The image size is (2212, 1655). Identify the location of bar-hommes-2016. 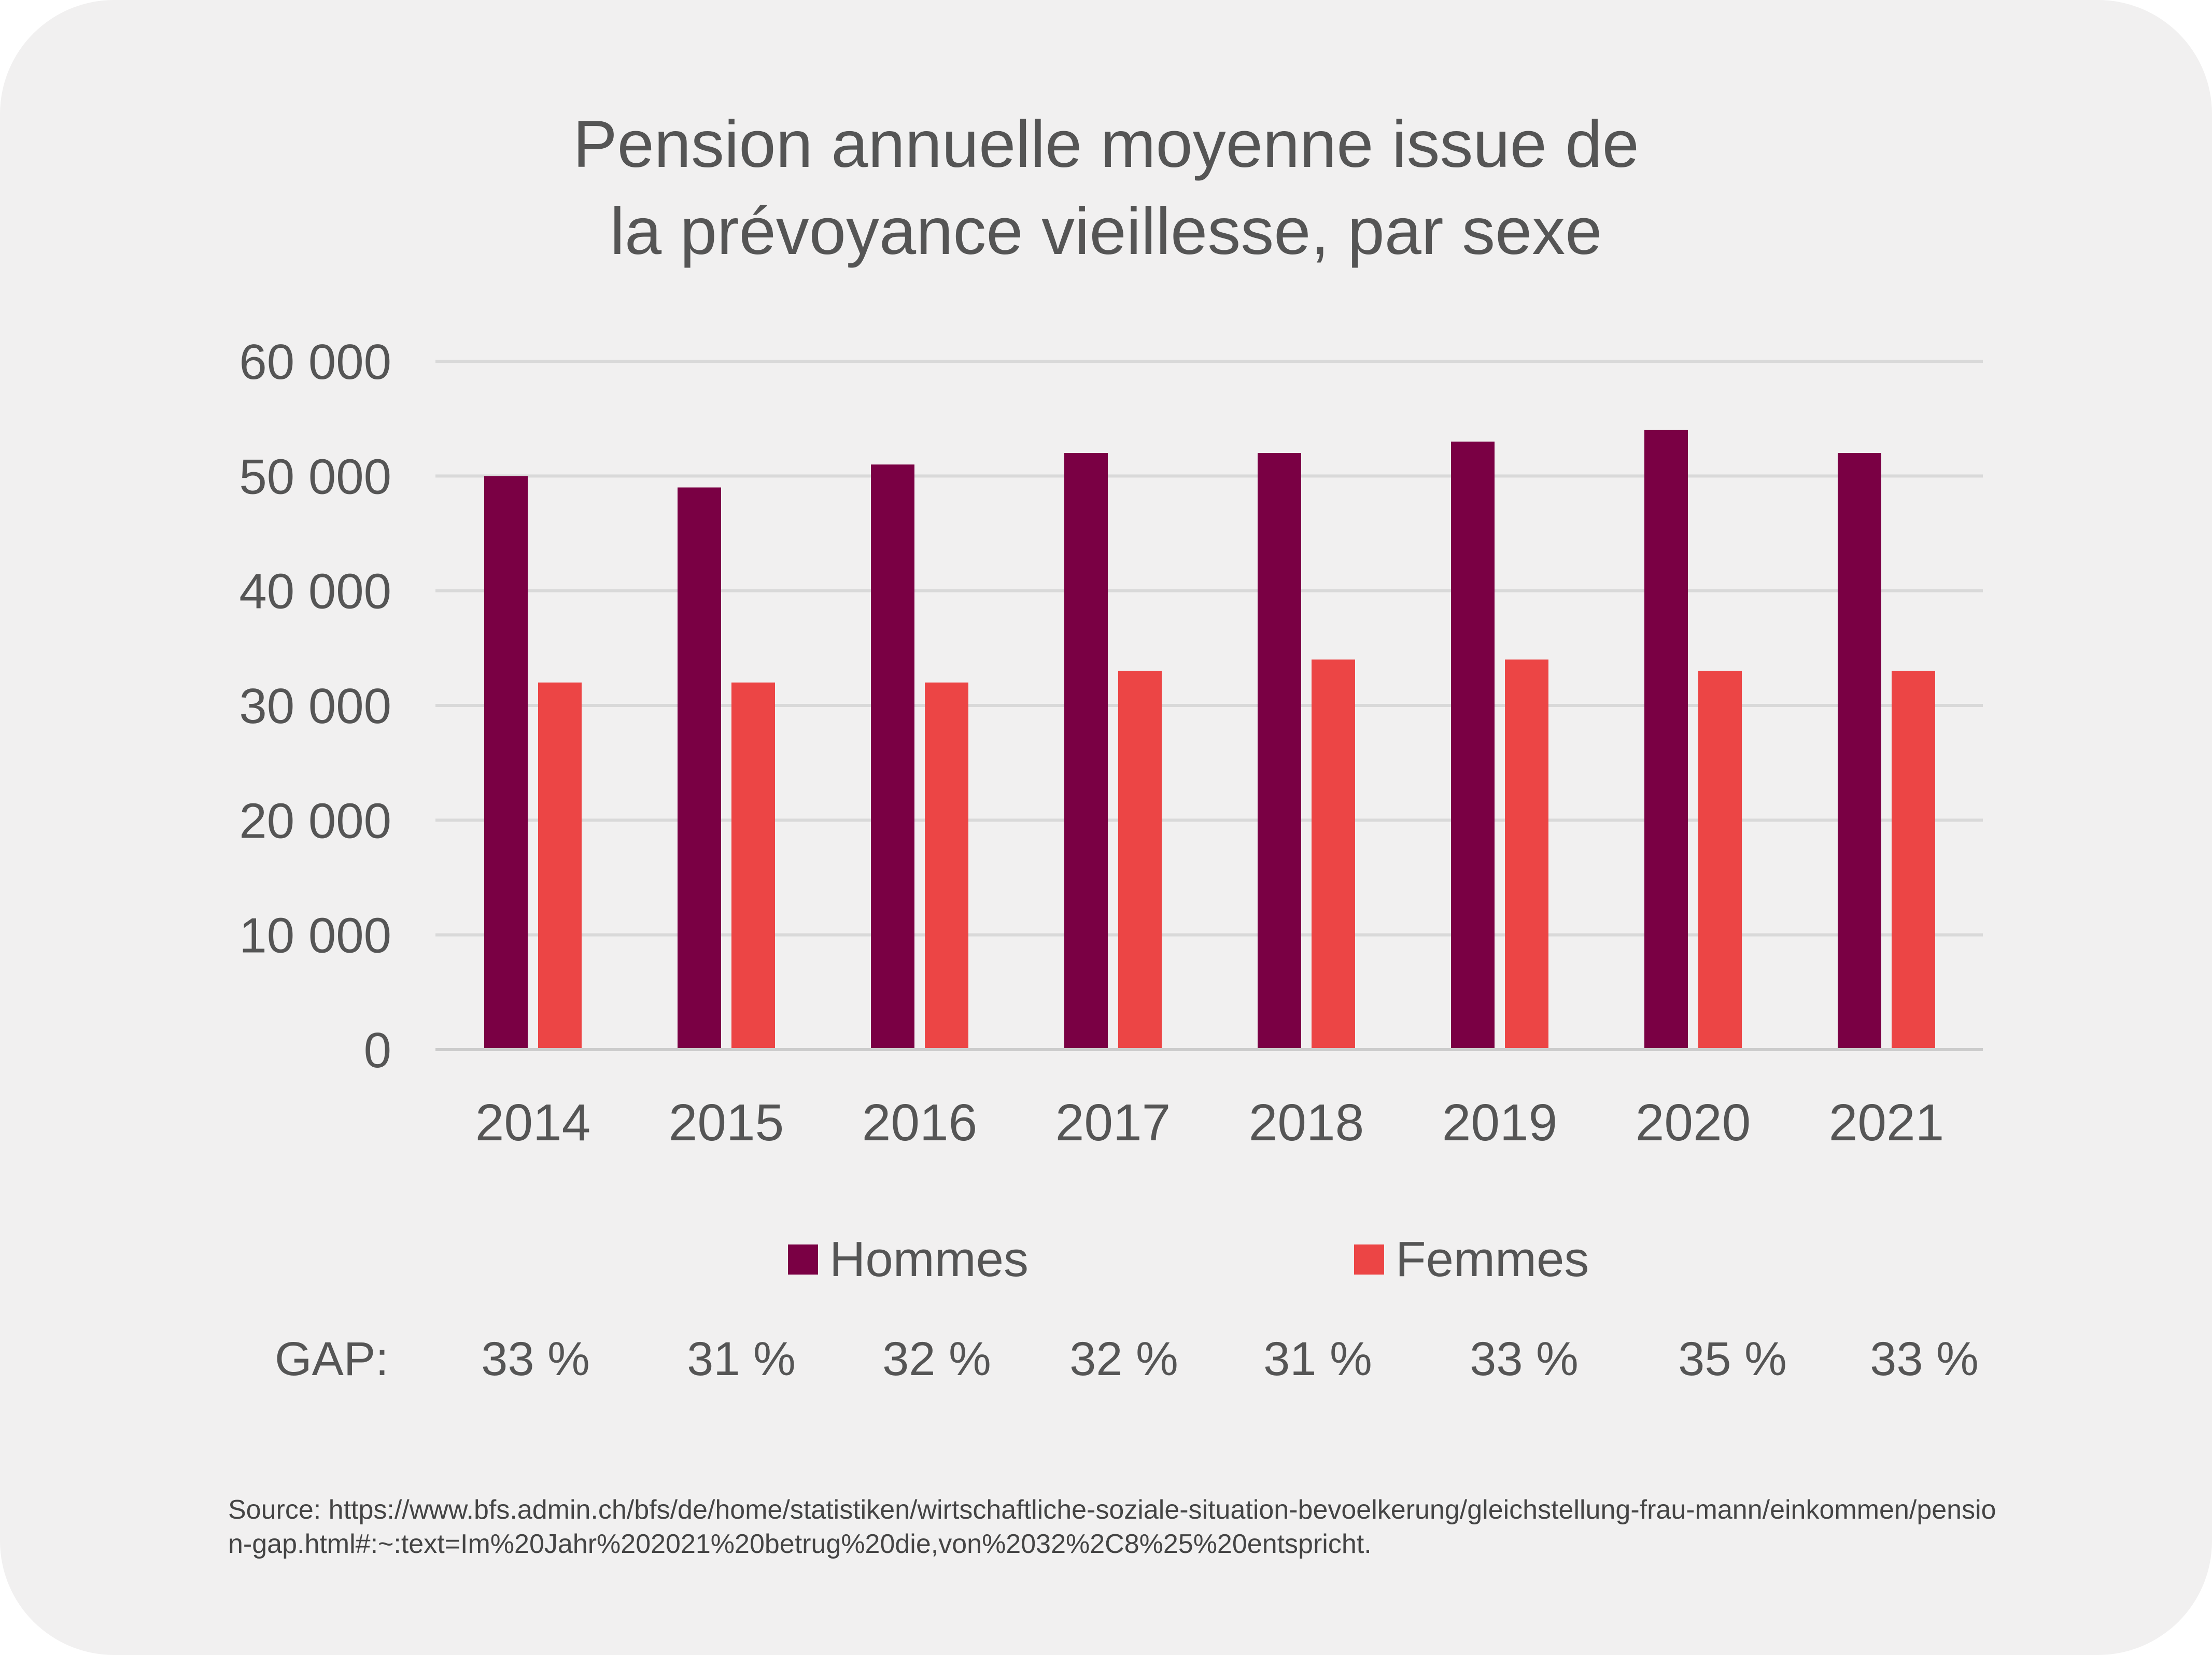
(892, 757).